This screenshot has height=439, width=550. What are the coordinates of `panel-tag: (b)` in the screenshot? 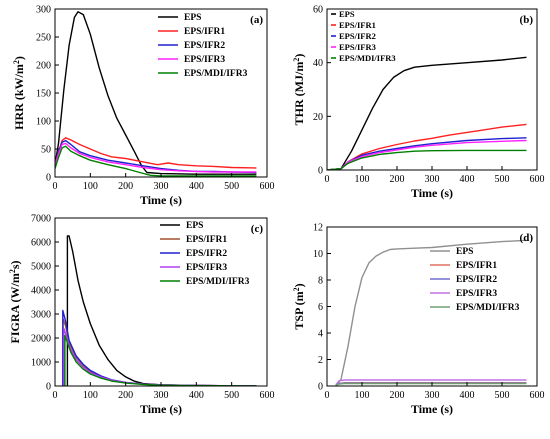 It's located at (527, 20).